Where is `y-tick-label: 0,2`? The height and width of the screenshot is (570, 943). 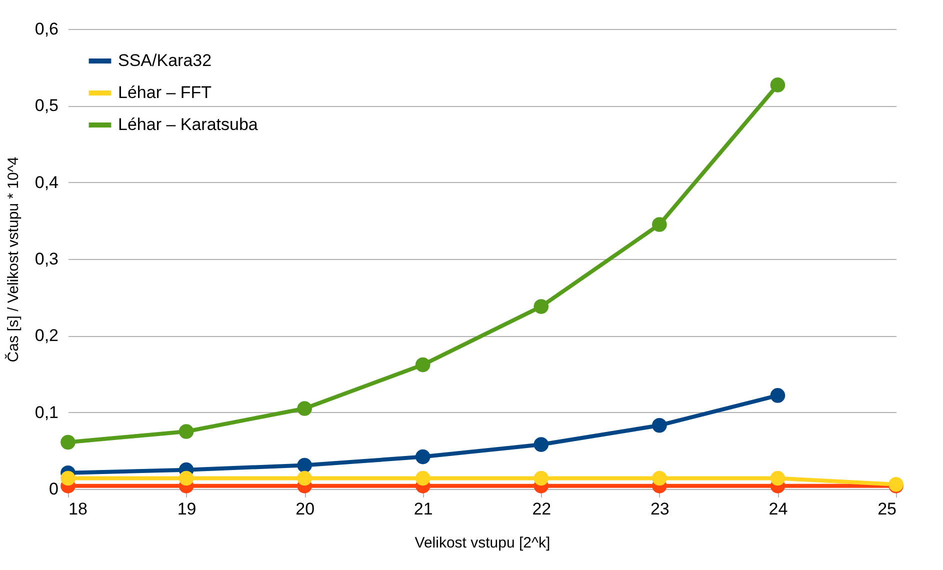 y-tick-label: 0,2 is located at coordinates (46, 336).